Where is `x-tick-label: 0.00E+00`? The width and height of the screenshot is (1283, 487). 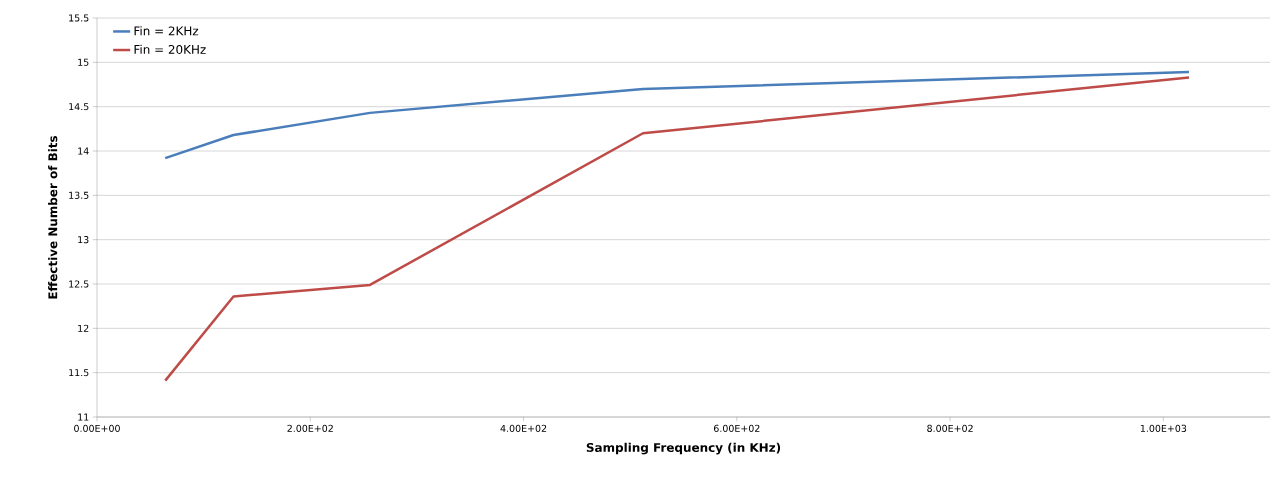 x-tick-label: 0.00E+00 is located at coordinates (97, 428).